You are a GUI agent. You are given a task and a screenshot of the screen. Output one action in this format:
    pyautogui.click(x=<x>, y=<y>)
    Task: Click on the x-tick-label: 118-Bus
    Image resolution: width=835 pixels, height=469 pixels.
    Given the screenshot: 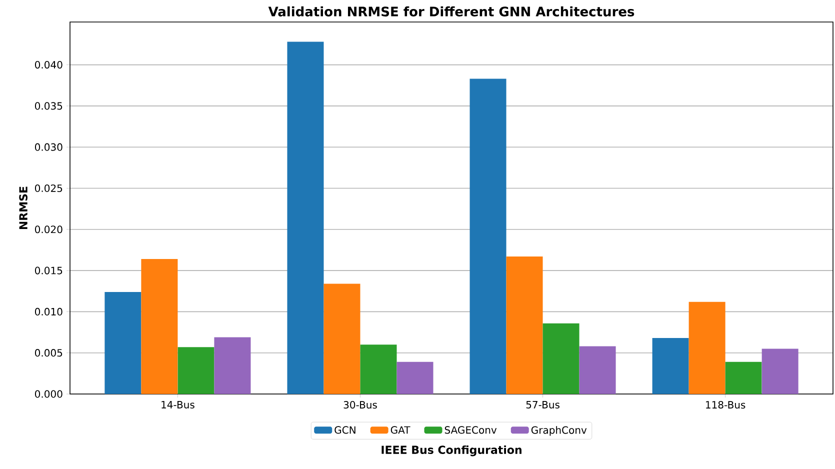 What is the action you would take?
    pyautogui.click(x=726, y=405)
    